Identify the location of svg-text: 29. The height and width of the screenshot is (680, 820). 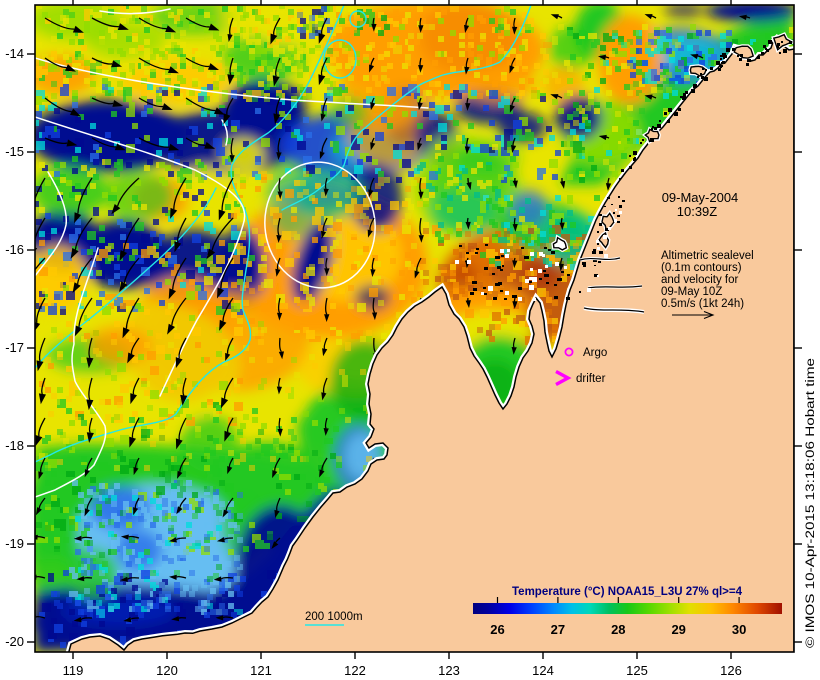
(678, 629).